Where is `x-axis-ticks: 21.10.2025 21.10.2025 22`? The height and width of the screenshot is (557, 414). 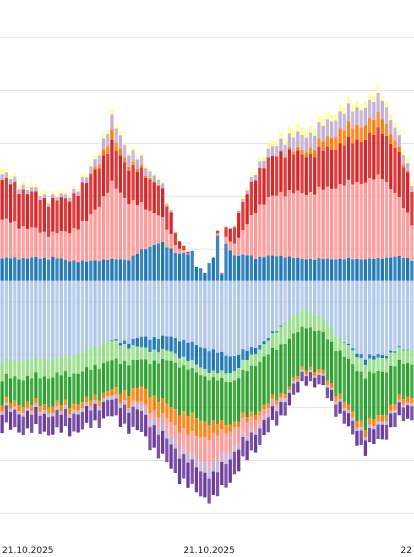
x-axis-ticks: 21.10.2025 21.10.2025 22 is located at coordinates (207, 551).